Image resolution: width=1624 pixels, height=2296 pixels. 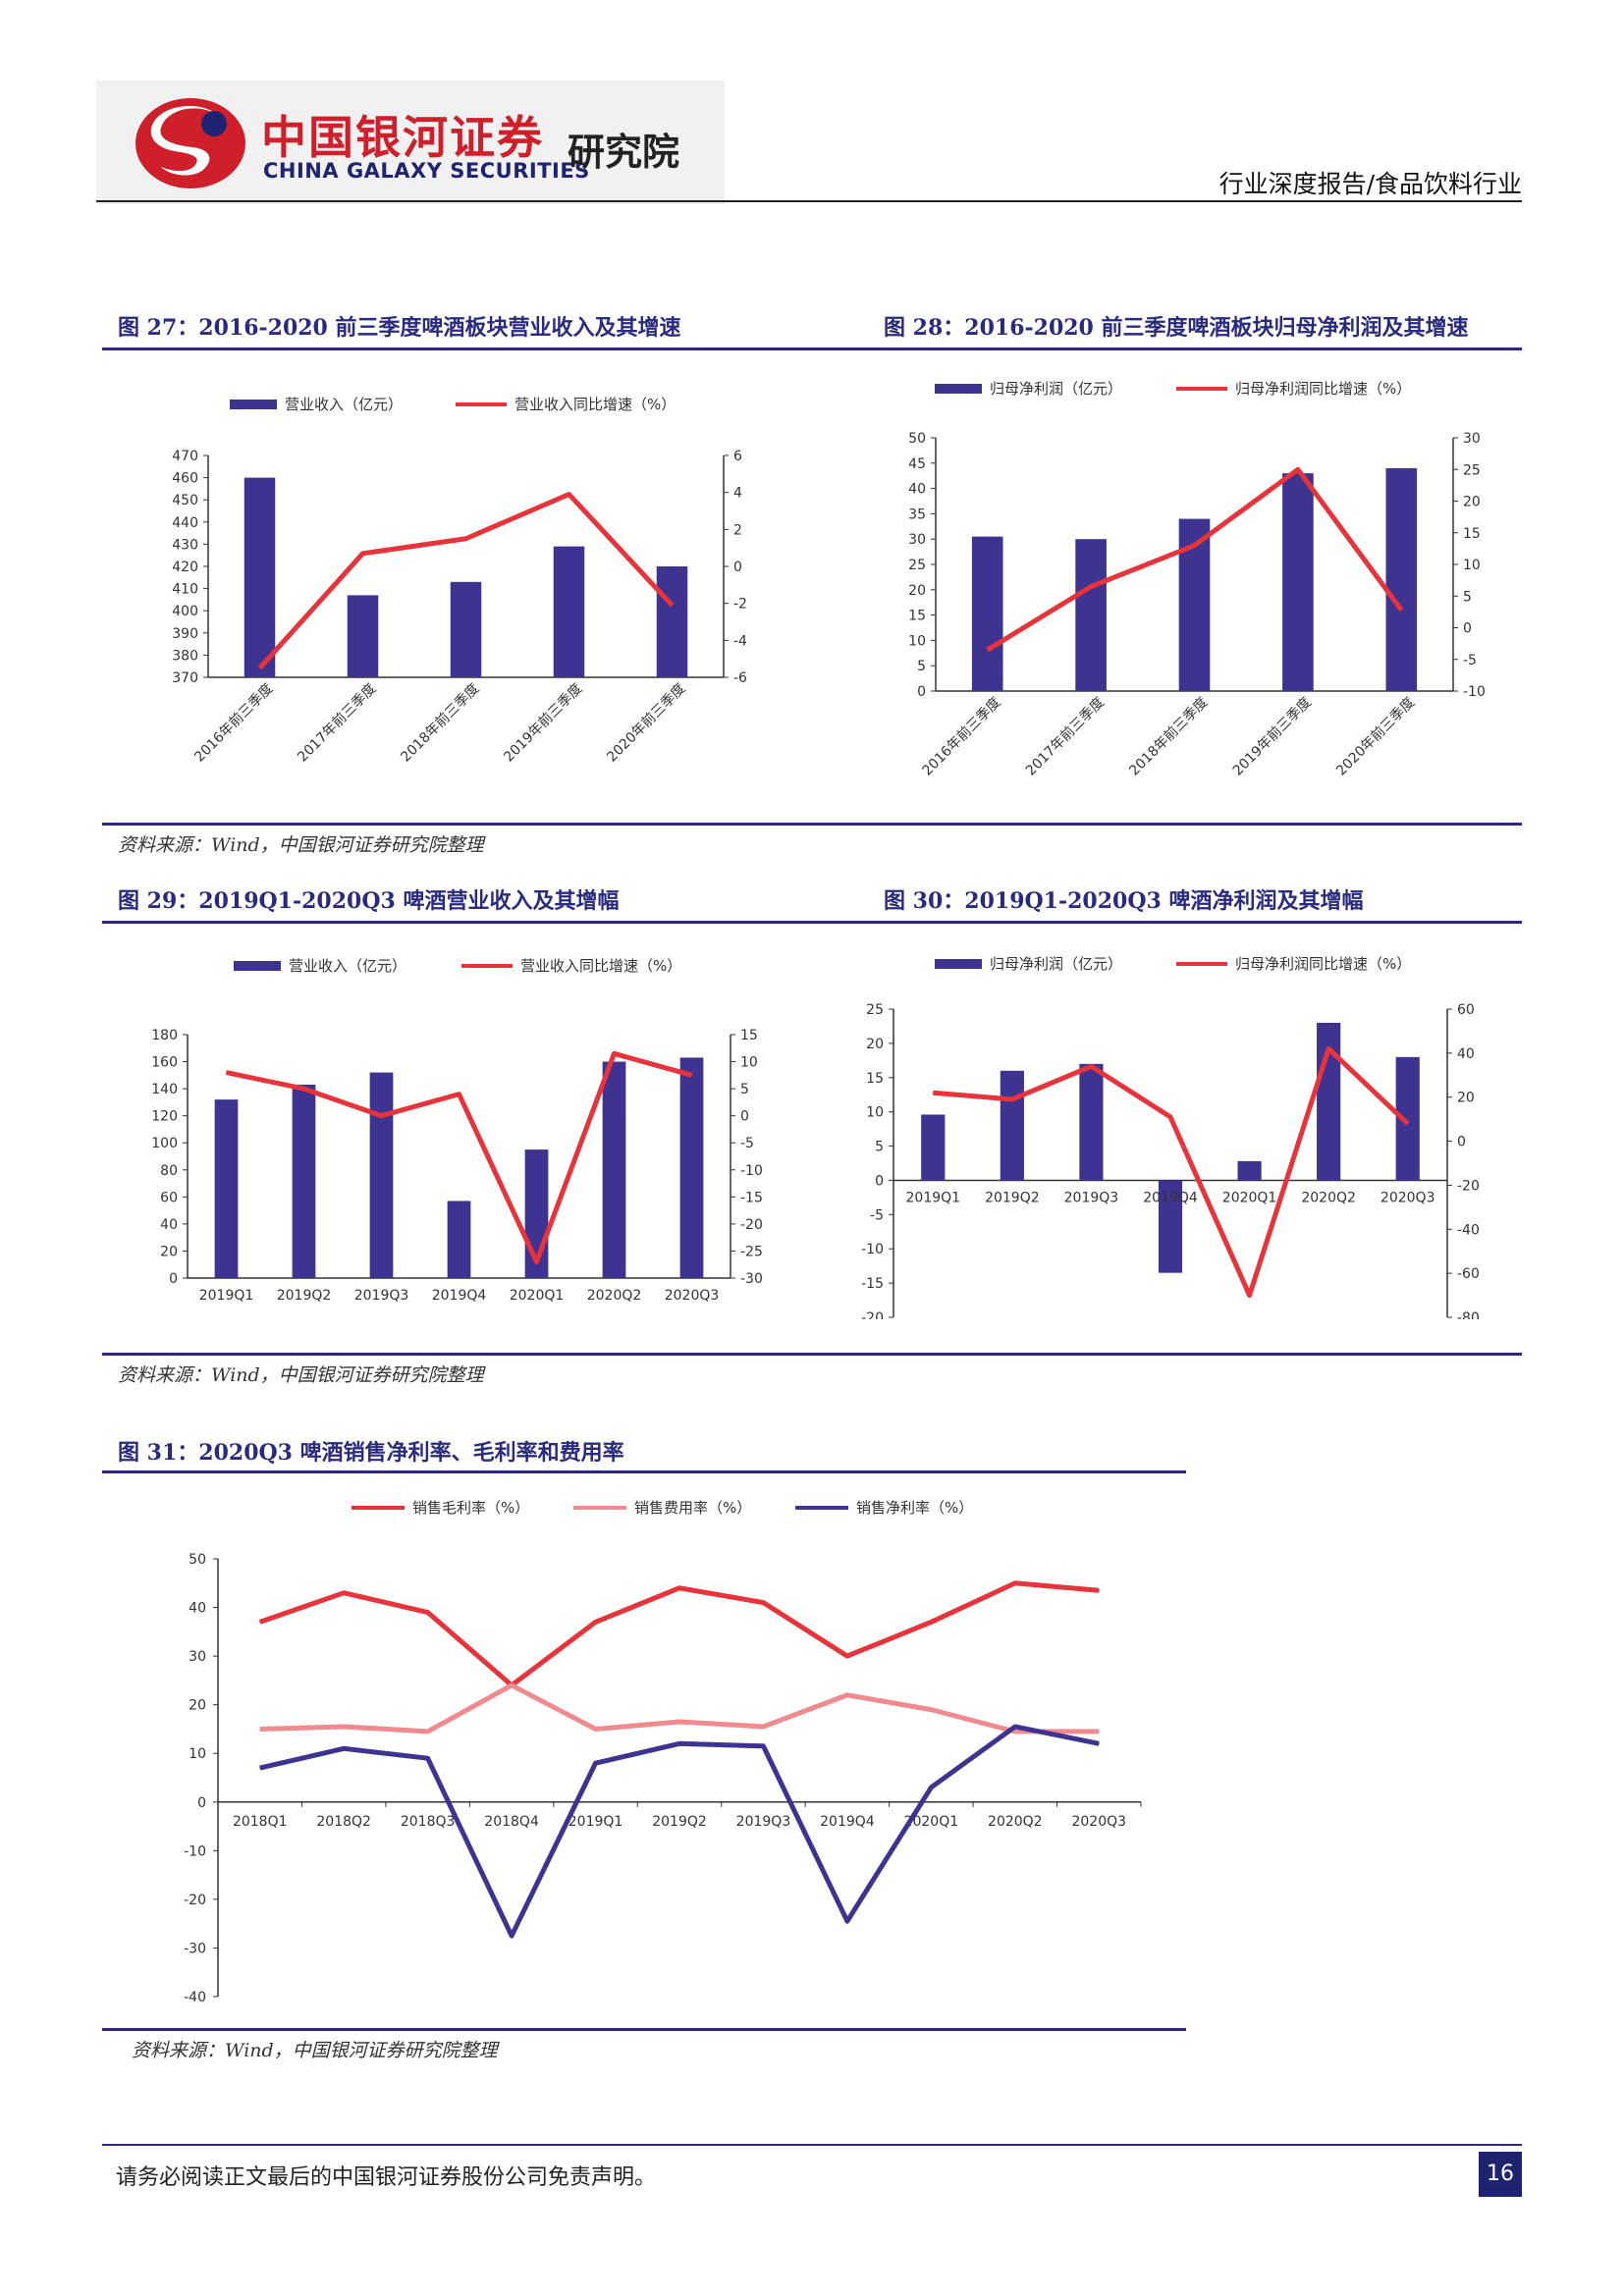 What do you see at coordinates (1466, 1098) in the screenshot?
I see `right-tick-label: 20` at bounding box center [1466, 1098].